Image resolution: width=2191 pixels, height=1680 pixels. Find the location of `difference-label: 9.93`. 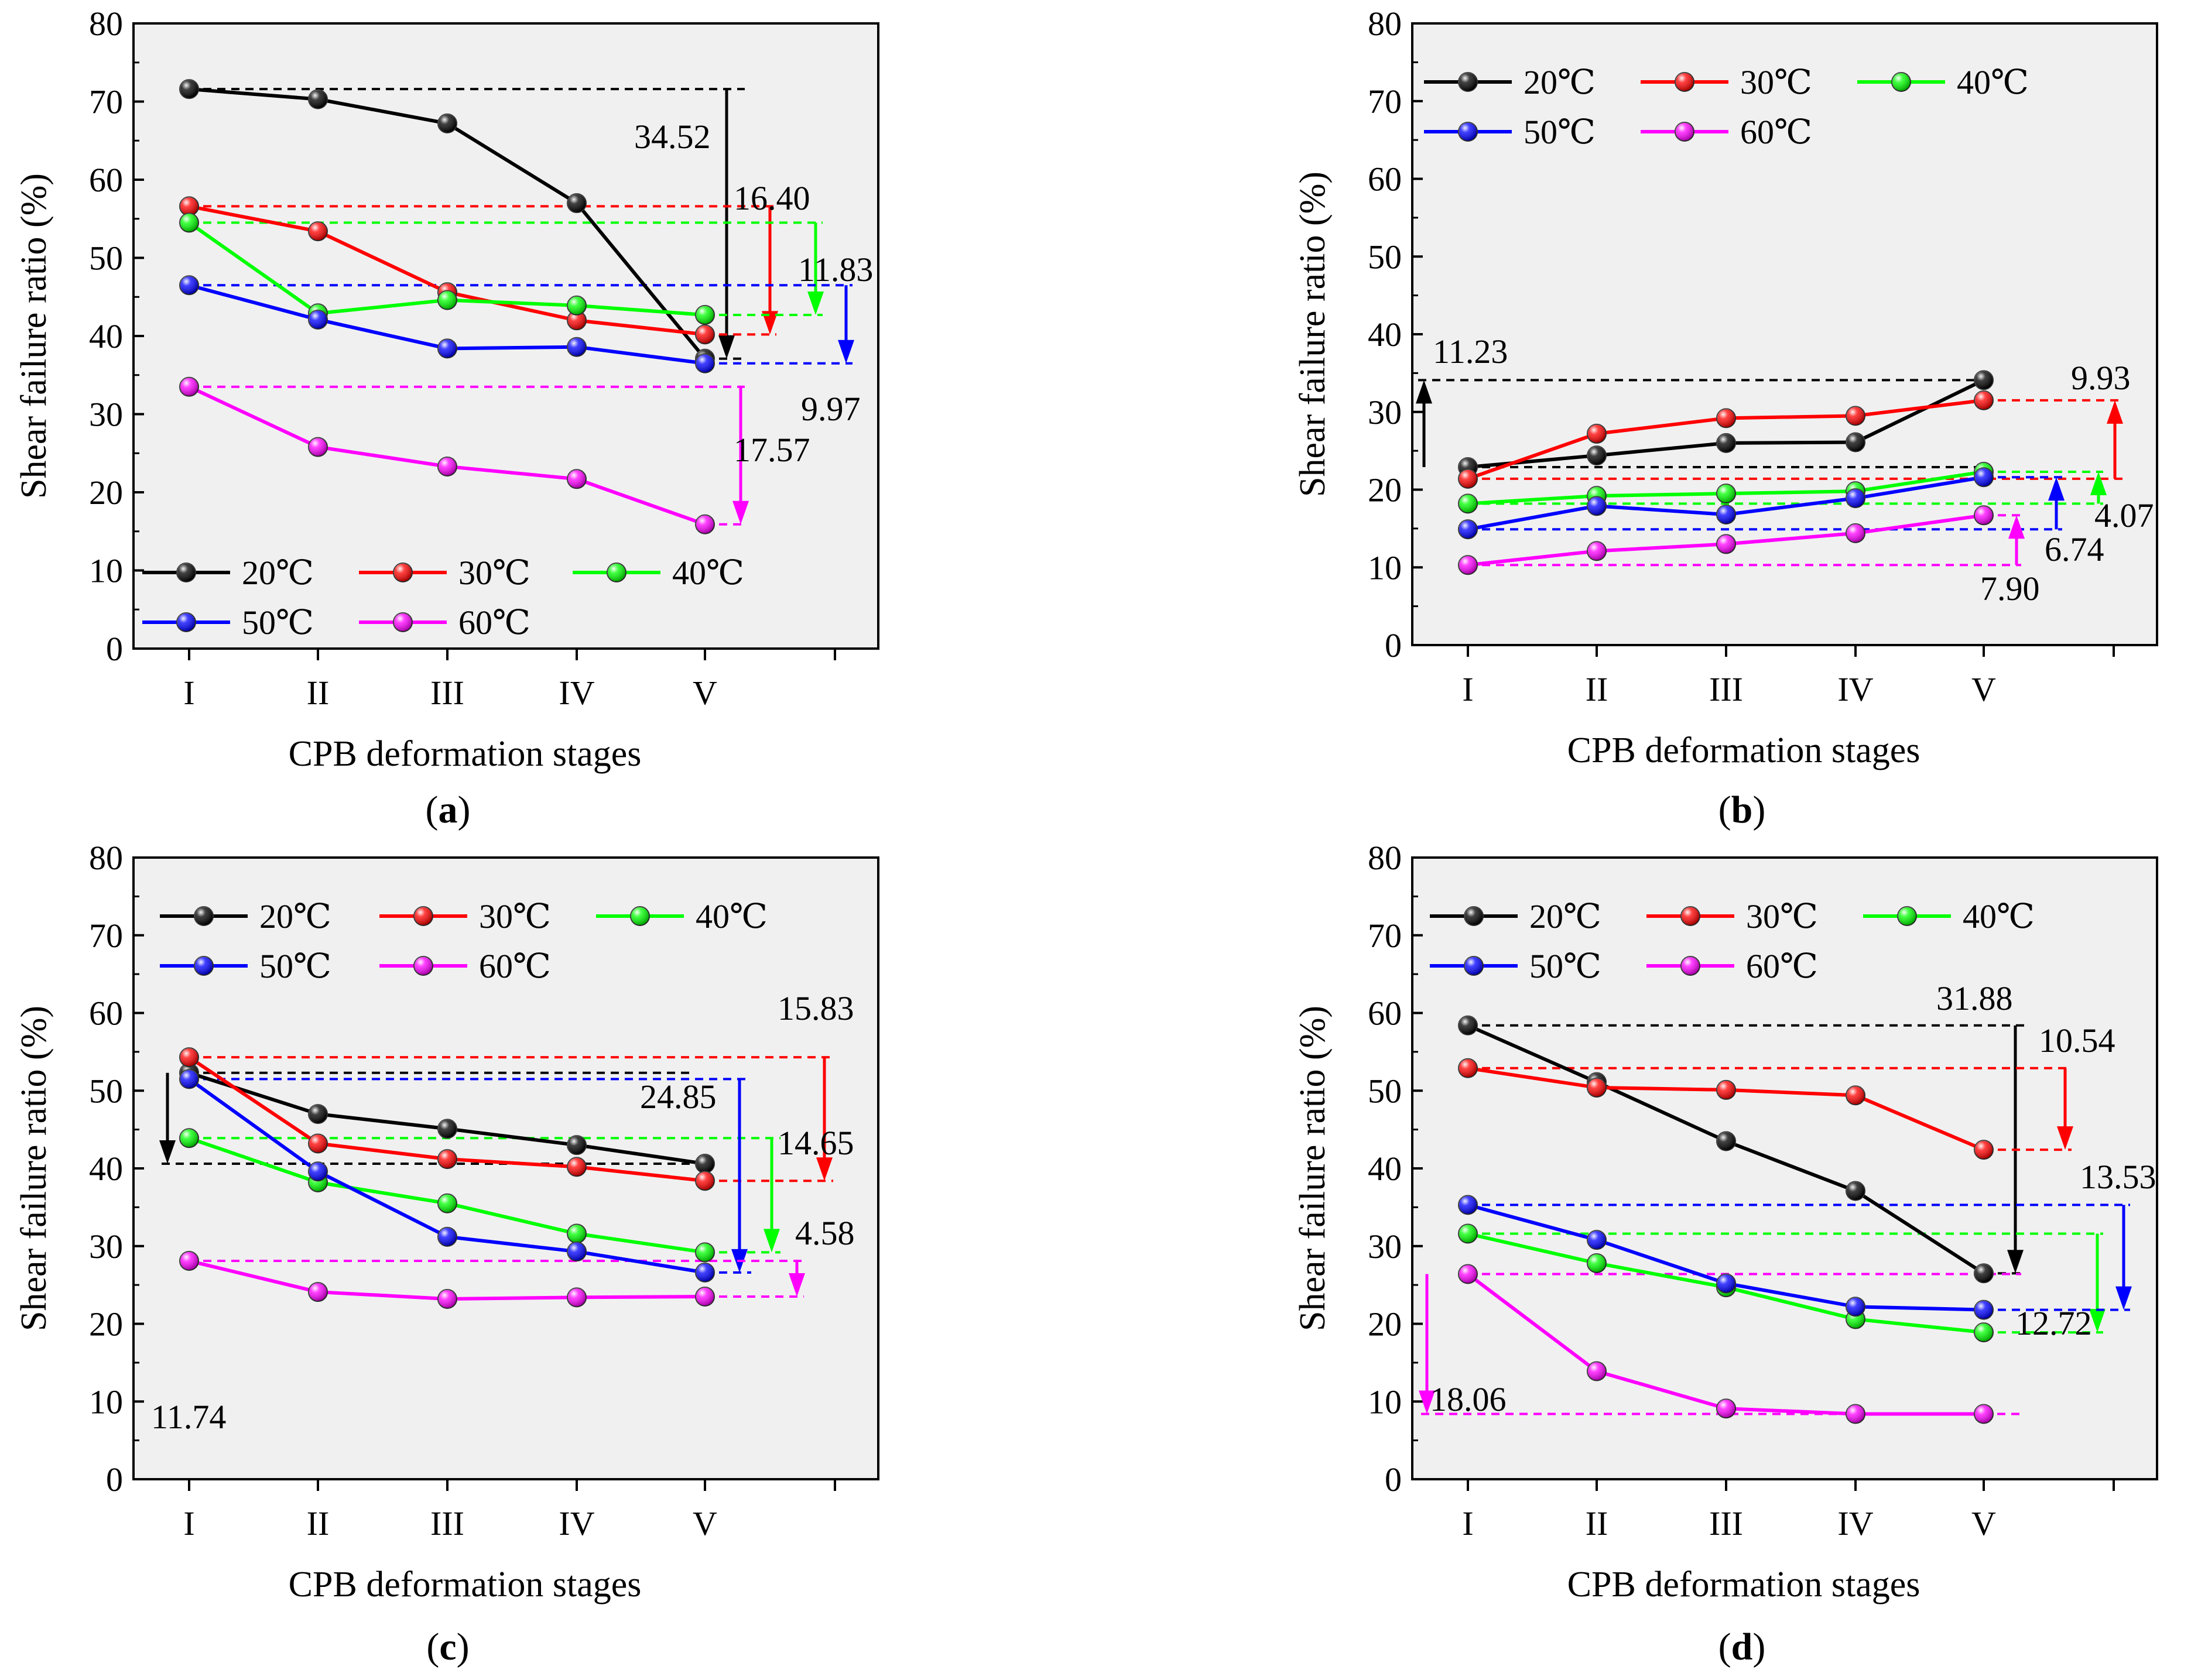

difference-label: 9.93 is located at coordinates (2101, 378).